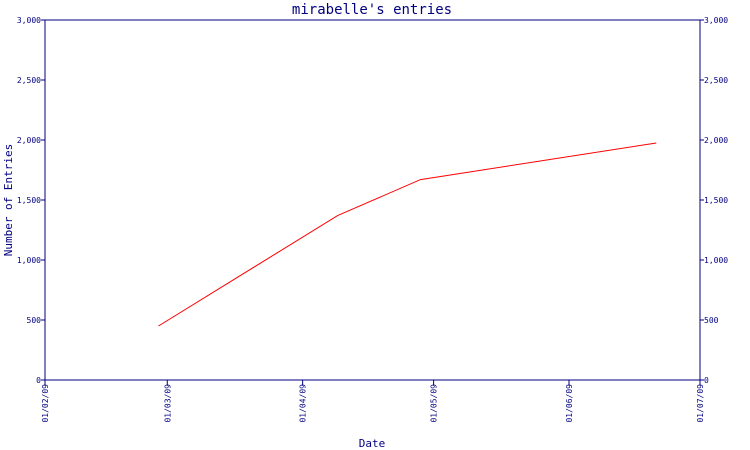  I want to click on y-tick-label-left: 500, so click(34, 320).